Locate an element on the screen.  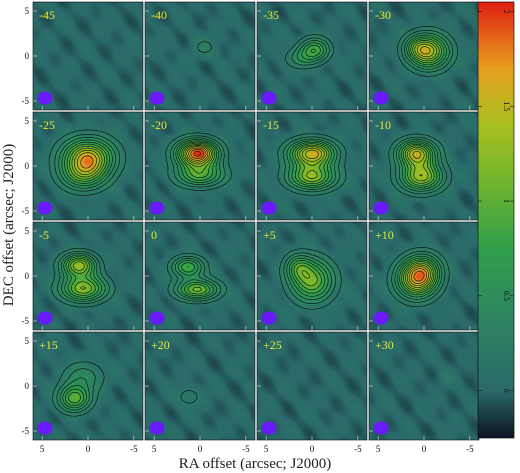
velocity-label: -20 is located at coordinates (159, 125).